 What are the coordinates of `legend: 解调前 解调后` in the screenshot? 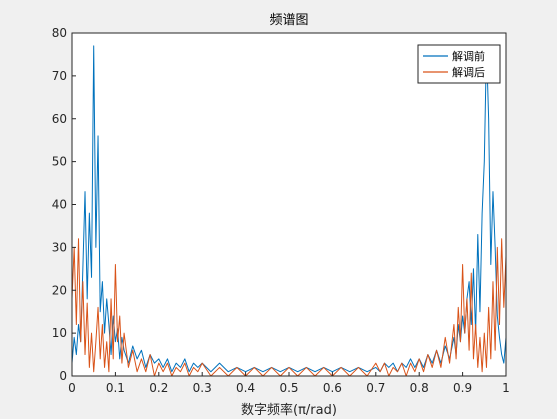 It's located at (459, 64).